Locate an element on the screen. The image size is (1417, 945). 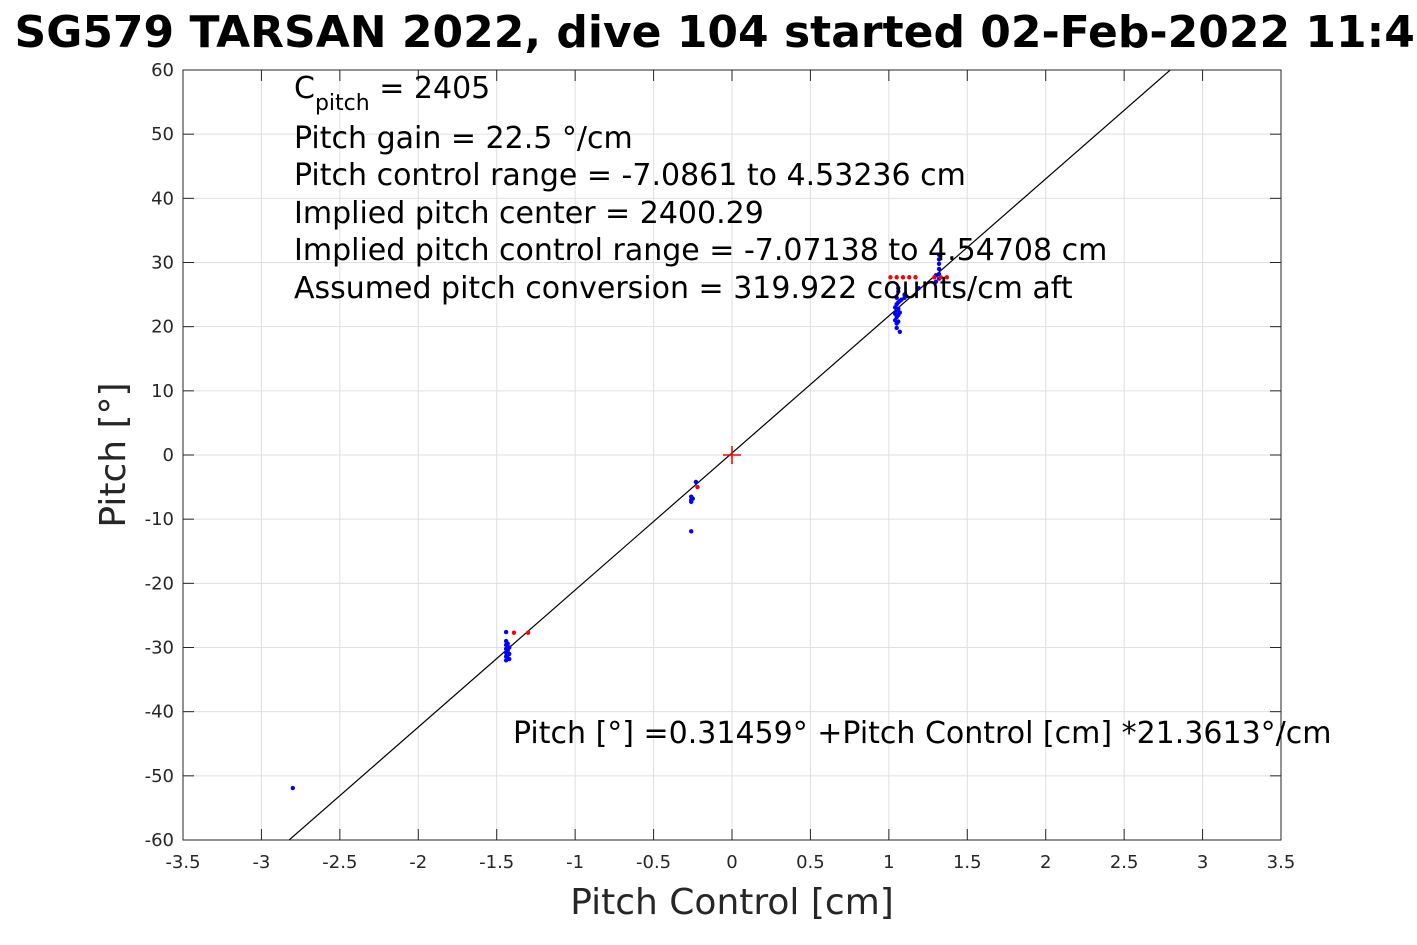
implied-center-annotation: Implied pitch center = 2400.29 is located at coordinates (529, 213).